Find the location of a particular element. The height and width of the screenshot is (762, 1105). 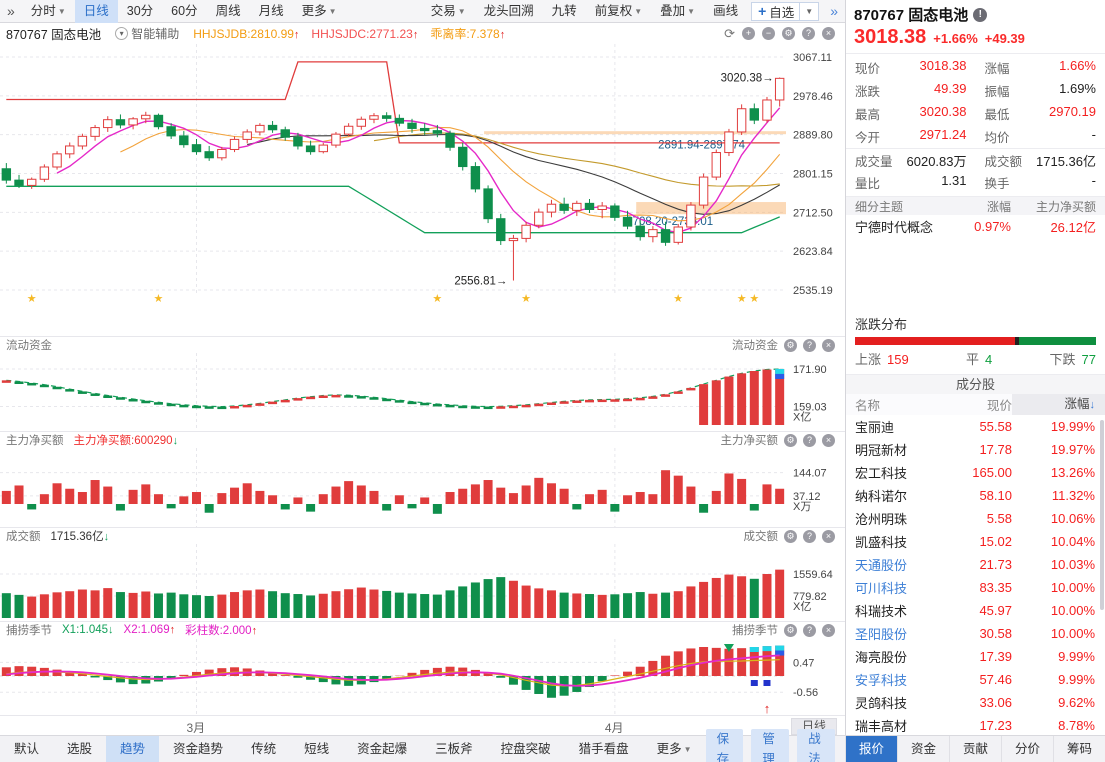

tab-rixian: 日线 is located at coordinates (96, 11).